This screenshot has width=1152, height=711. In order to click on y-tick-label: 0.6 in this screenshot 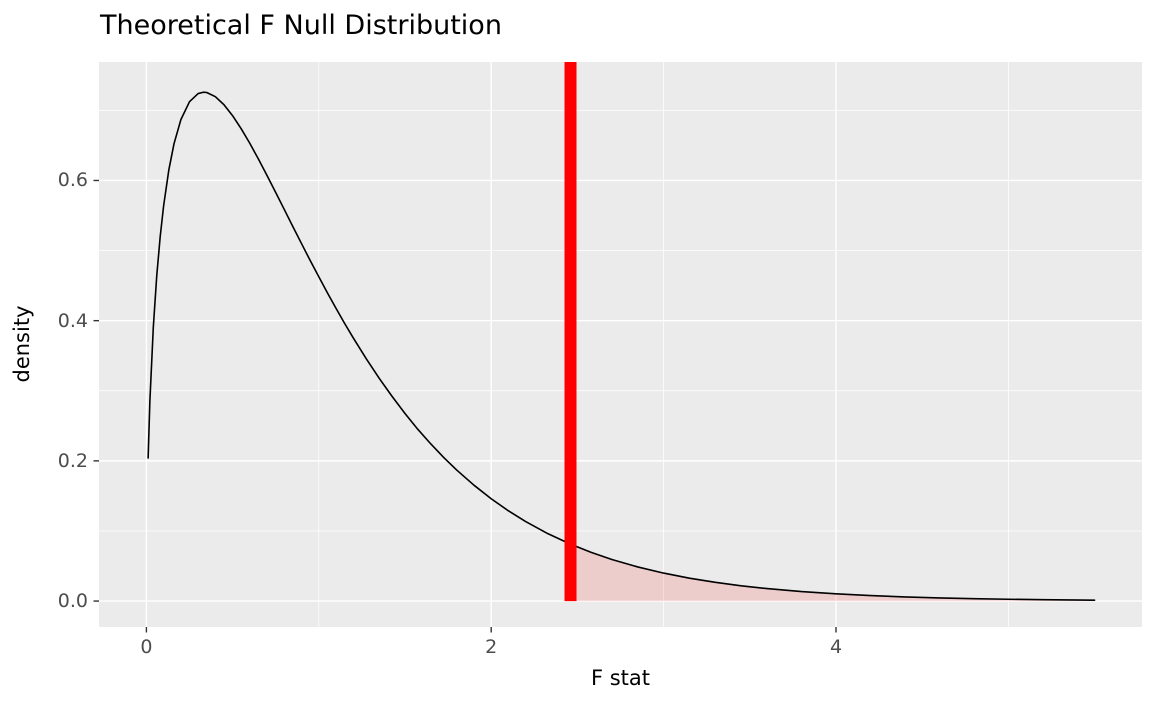, I will do `click(72, 180)`.